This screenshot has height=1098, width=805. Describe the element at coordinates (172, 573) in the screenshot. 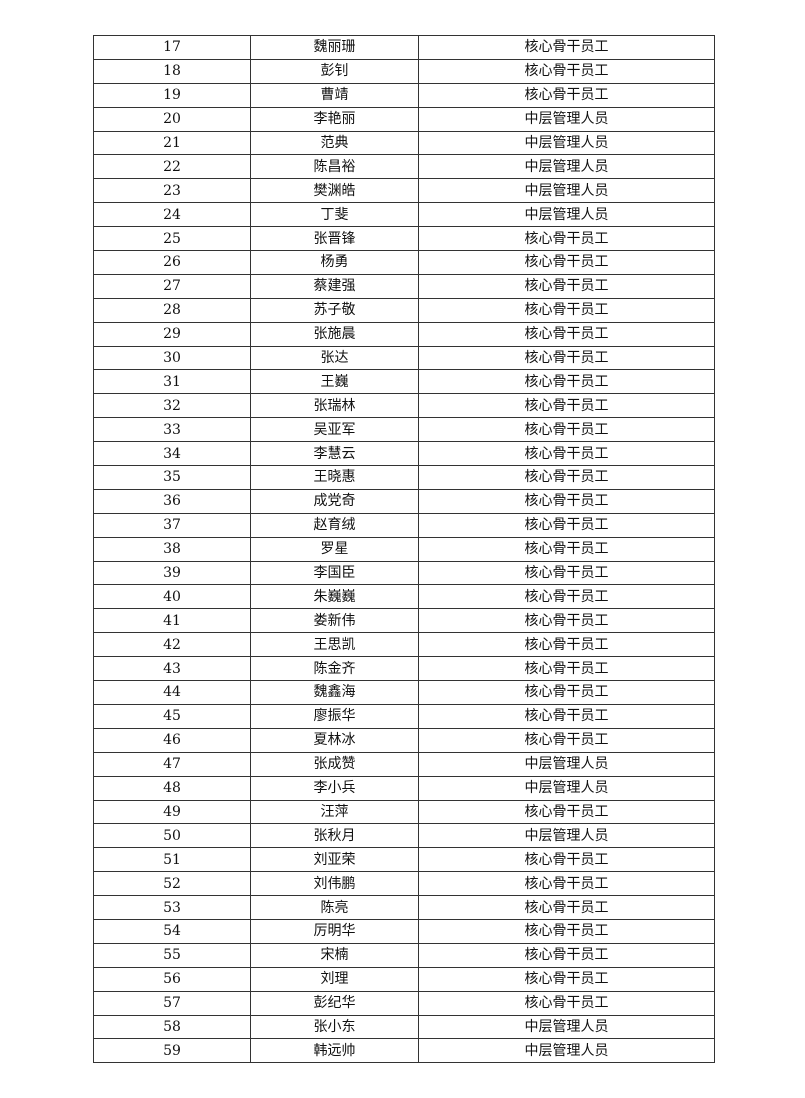

I see `row-number-cell: 39` at that location.